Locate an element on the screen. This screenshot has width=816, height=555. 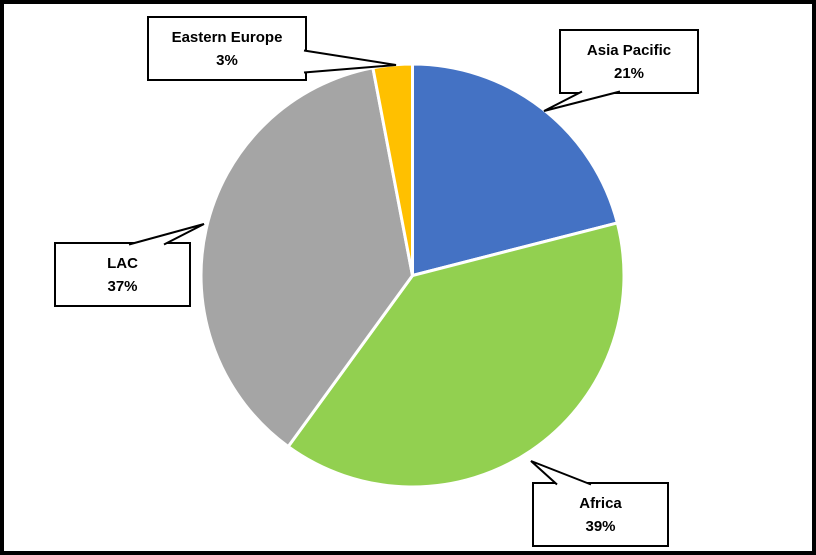
callout-percent: 37% is located at coordinates (122, 286).